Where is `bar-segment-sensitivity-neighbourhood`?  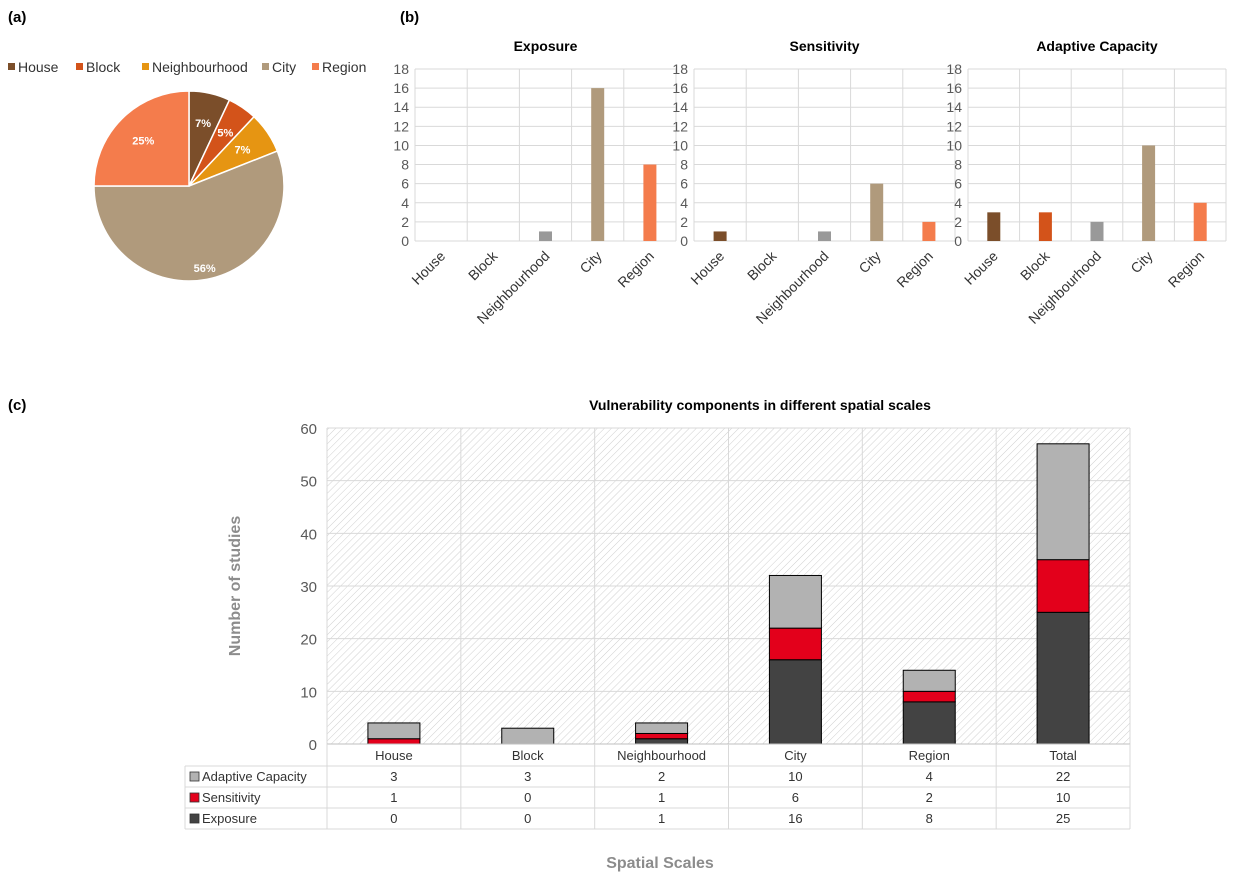 bar-segment-sensitivity-neighbourhood is located at coordinates (662, 736).